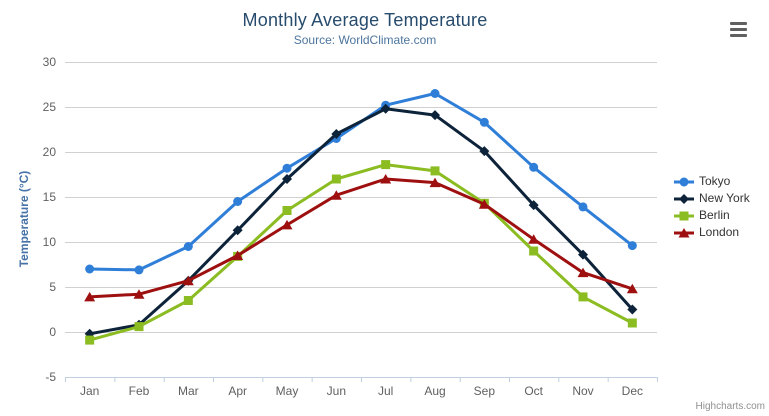  Describe the element at coordinates (582, 391) in the screenshot. I see `x-axis-label-nov: Nov` at that location.